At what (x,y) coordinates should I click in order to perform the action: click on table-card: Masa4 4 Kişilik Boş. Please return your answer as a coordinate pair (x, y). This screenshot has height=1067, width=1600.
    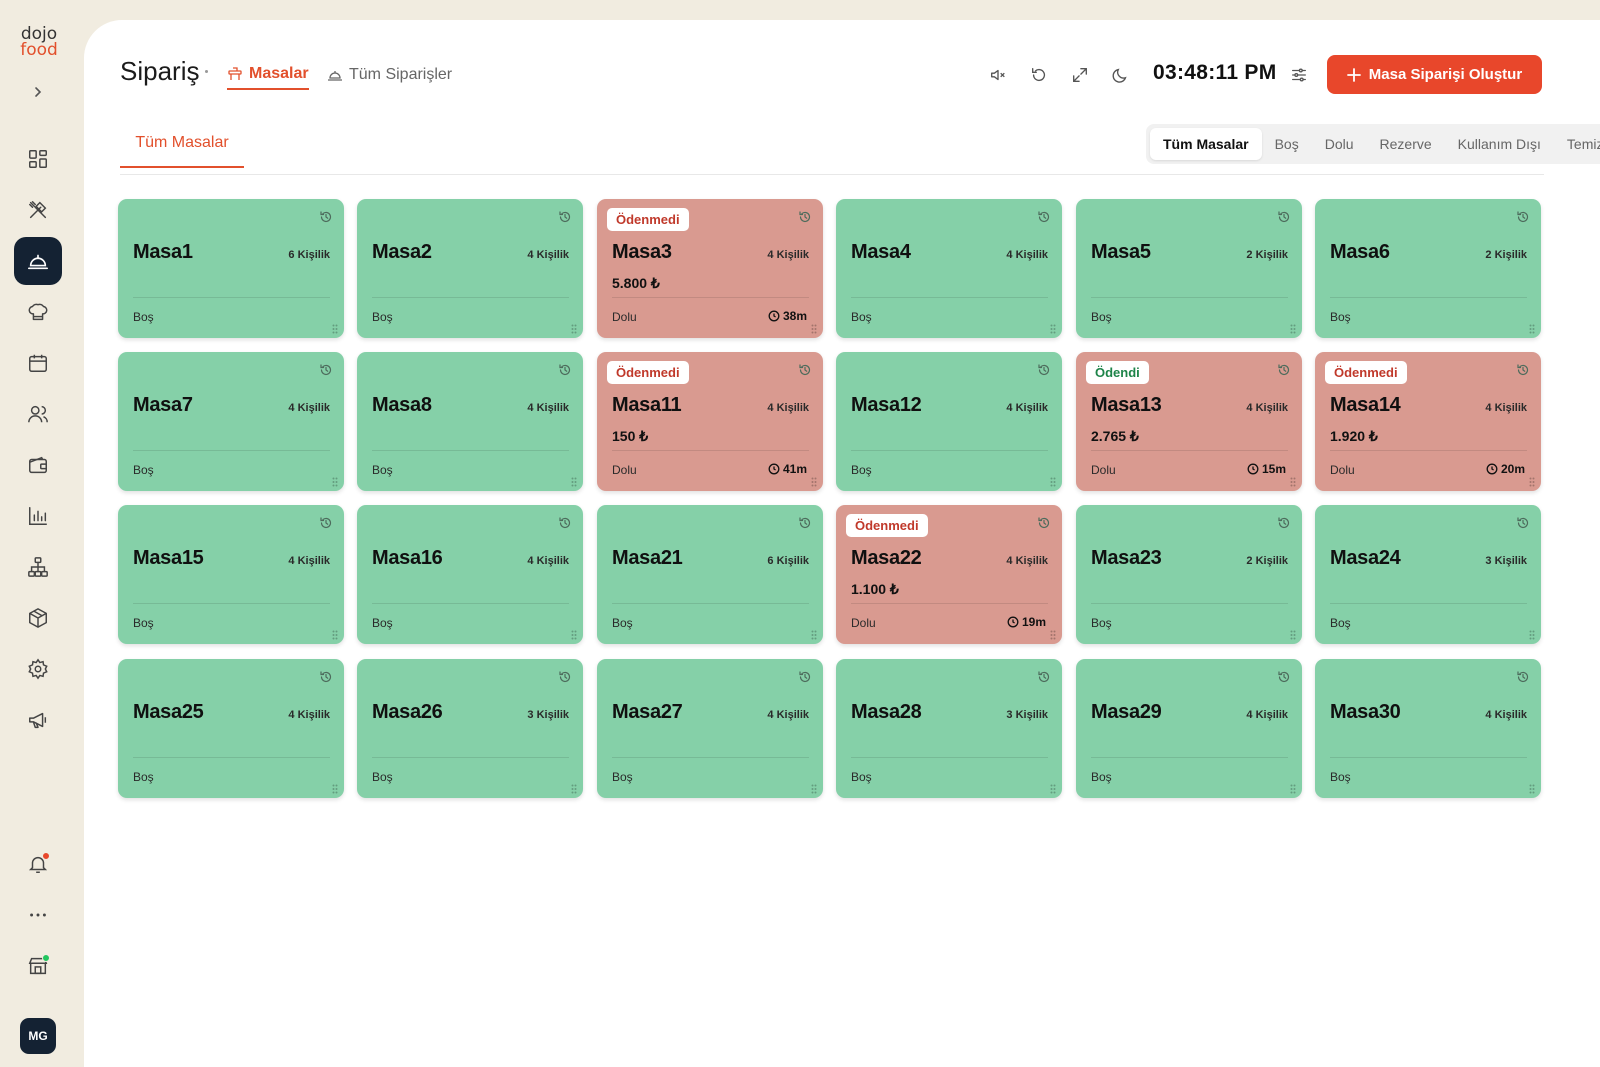
    Looking at the image, I should click on (949, 268).